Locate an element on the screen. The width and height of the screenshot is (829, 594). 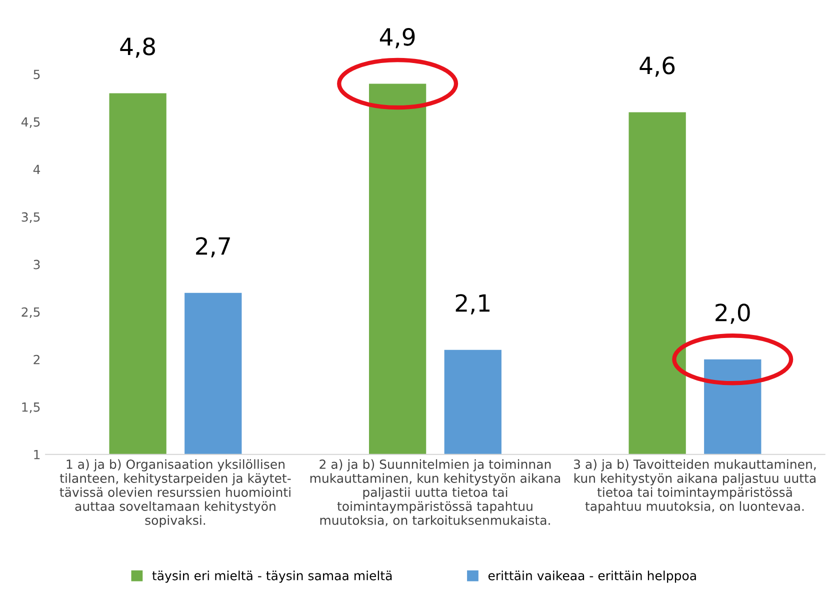
text: 4,9 is located at coordinates (397, 38).